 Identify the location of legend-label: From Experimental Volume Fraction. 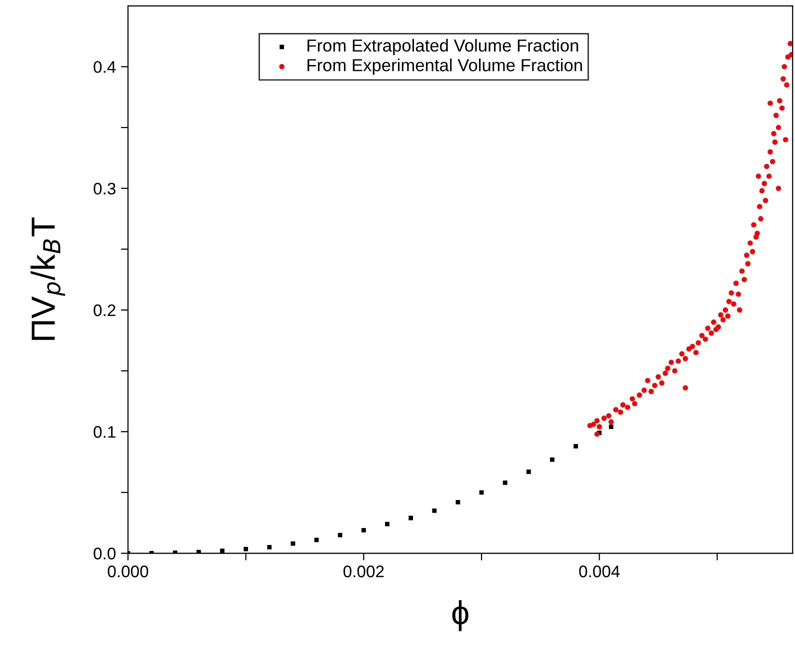
(445, 66).